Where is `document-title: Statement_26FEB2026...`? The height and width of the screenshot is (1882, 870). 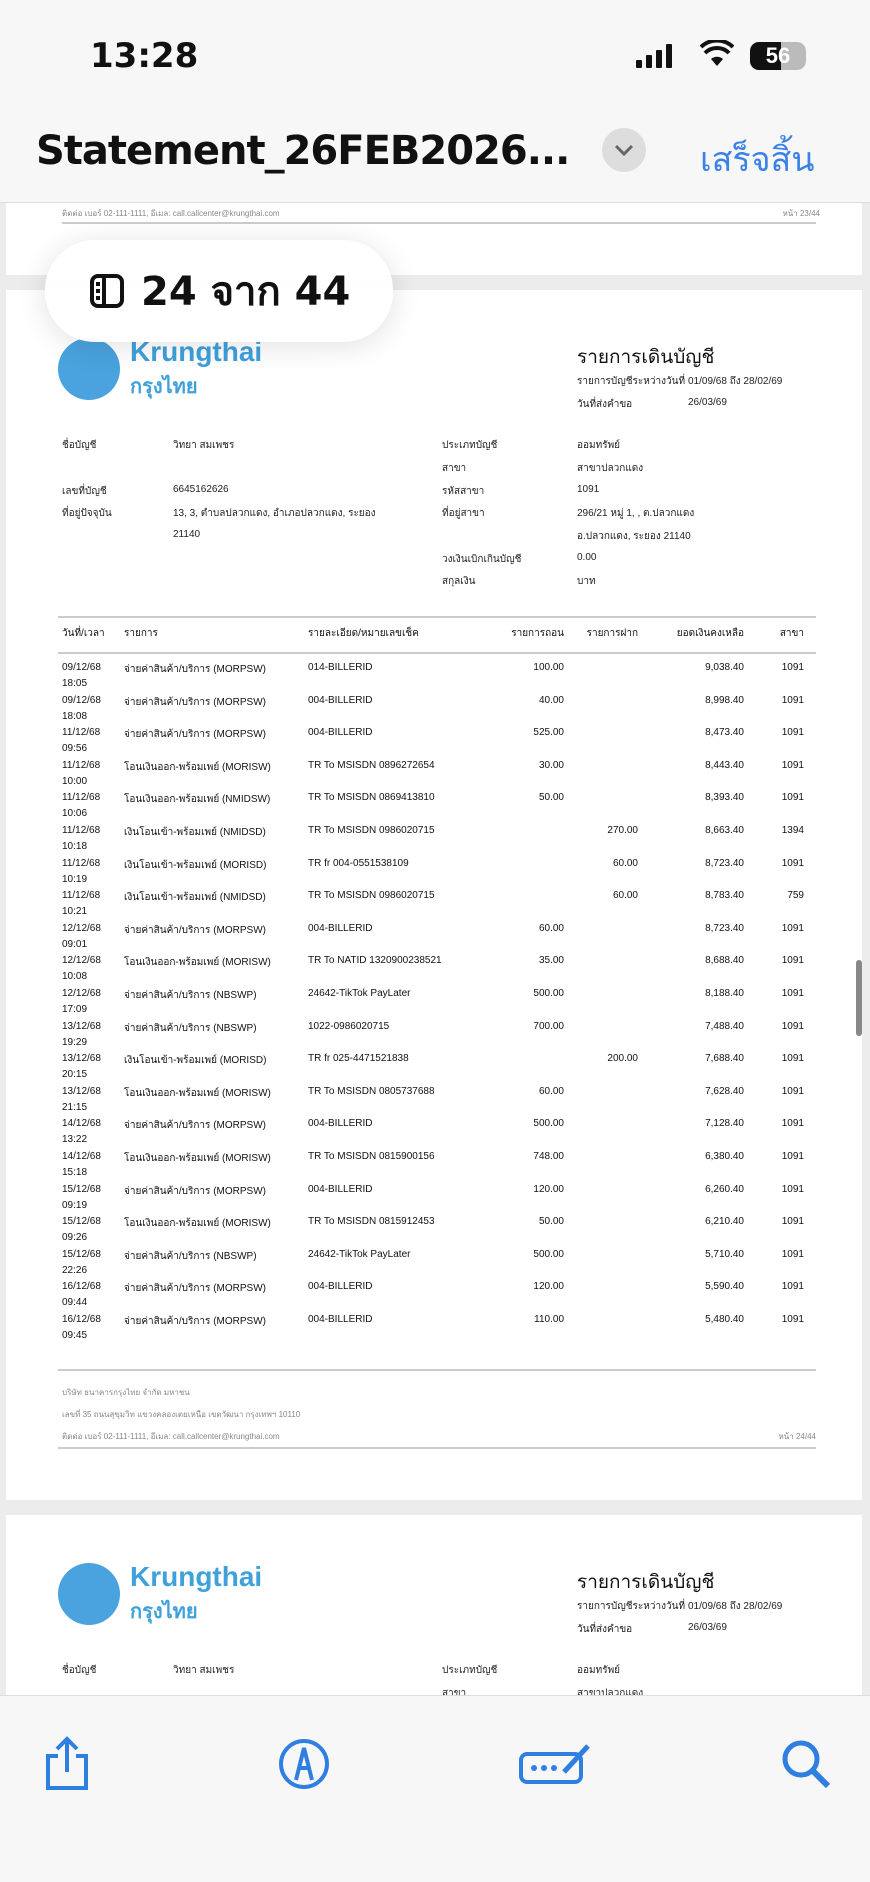 document-title: Statement_26FEB2026... is located at coordinates (303, 151).